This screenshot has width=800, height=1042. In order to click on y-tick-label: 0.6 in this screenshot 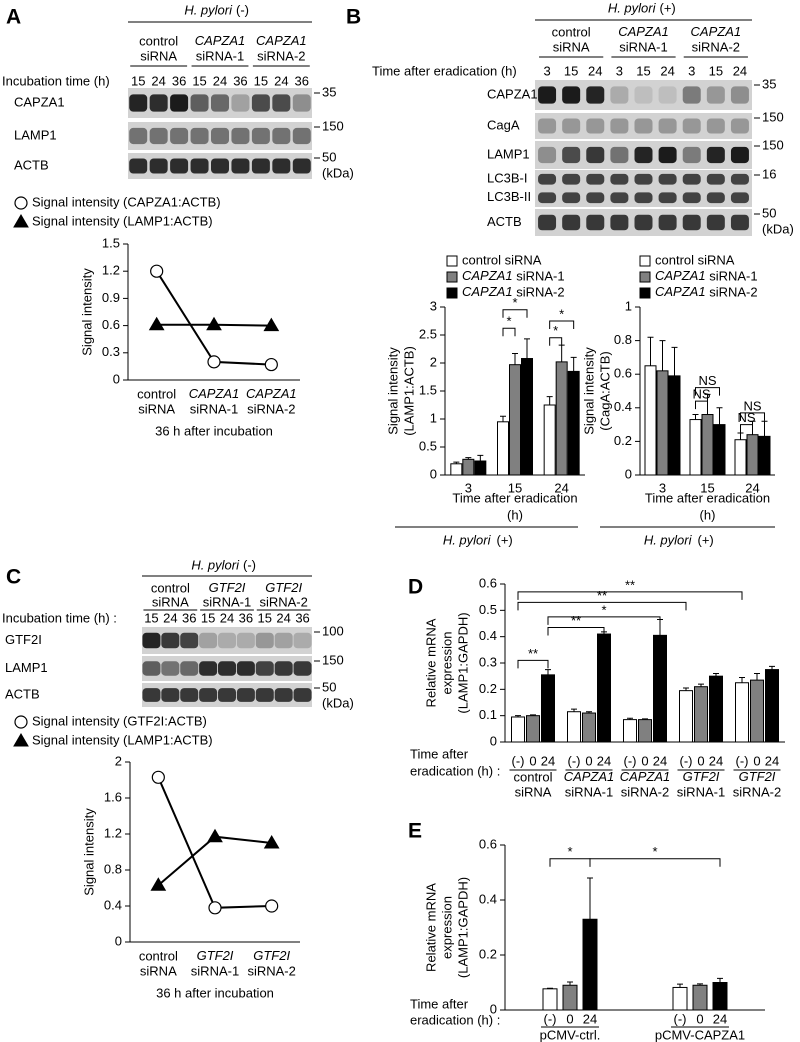, I will do `click(111, 324)`.